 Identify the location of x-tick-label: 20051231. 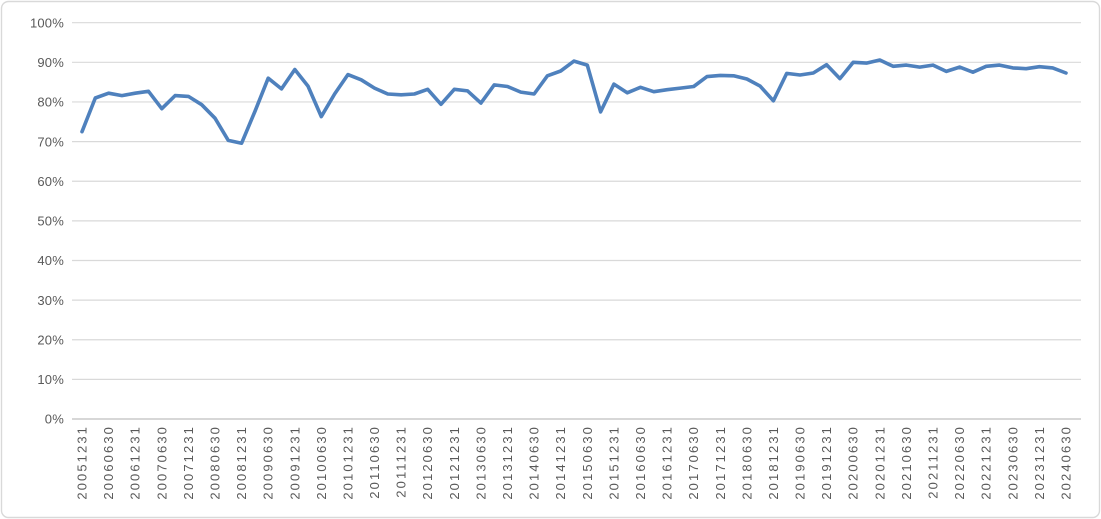
(82, 462).